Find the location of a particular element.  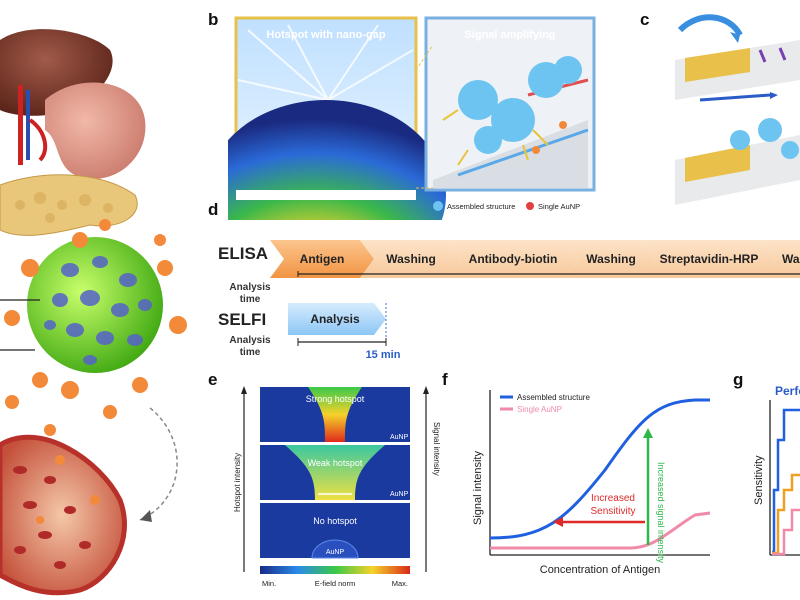

legend-single-marker is located at coordinates (530, 206).